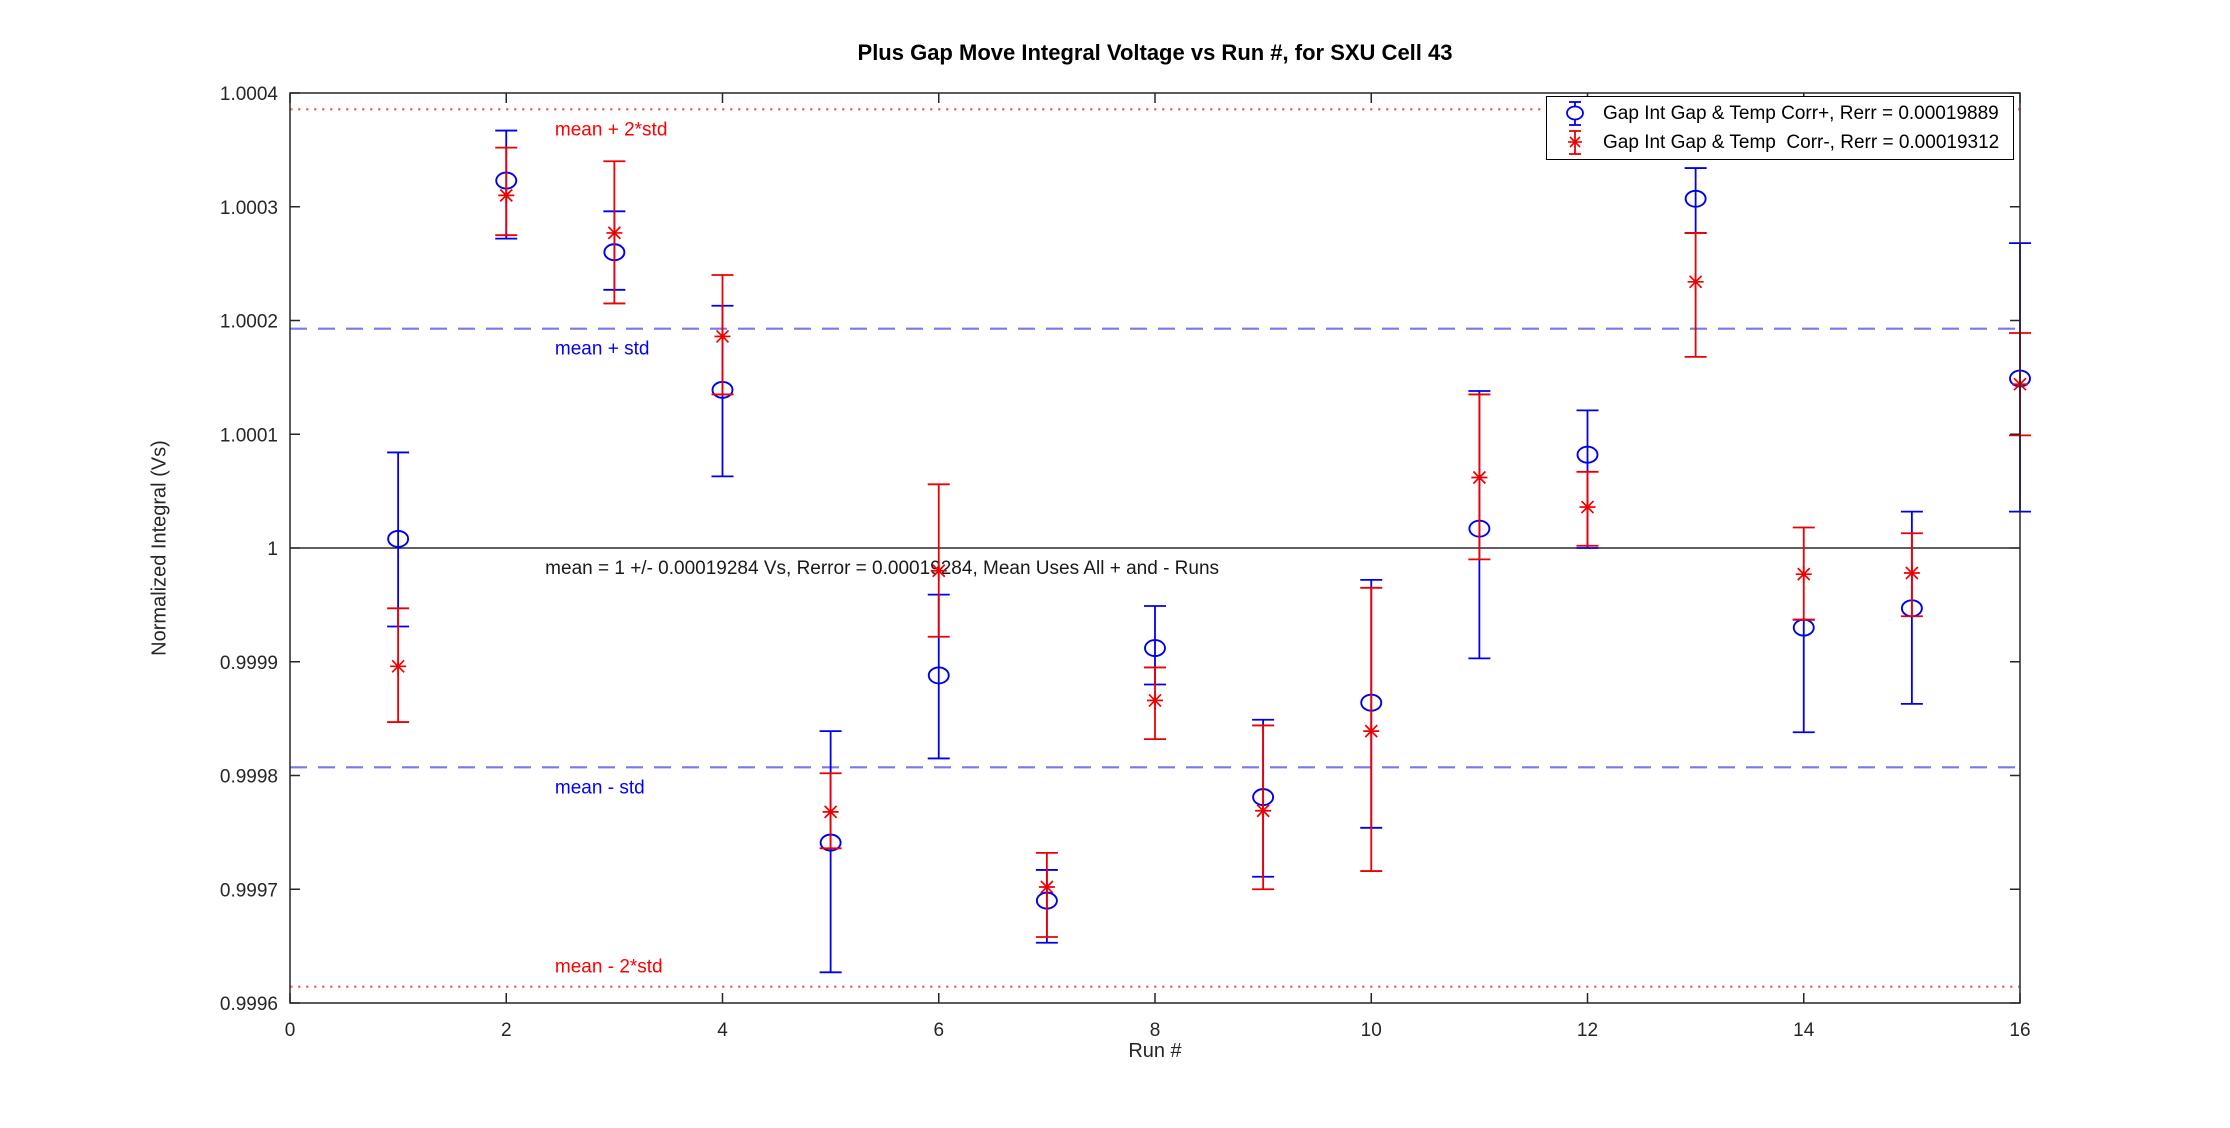 The image size is (2230, 1128). Describe the element at coordinates (2019, 1030) in the screenshot. I see `x-tick-label: 16` at that location.